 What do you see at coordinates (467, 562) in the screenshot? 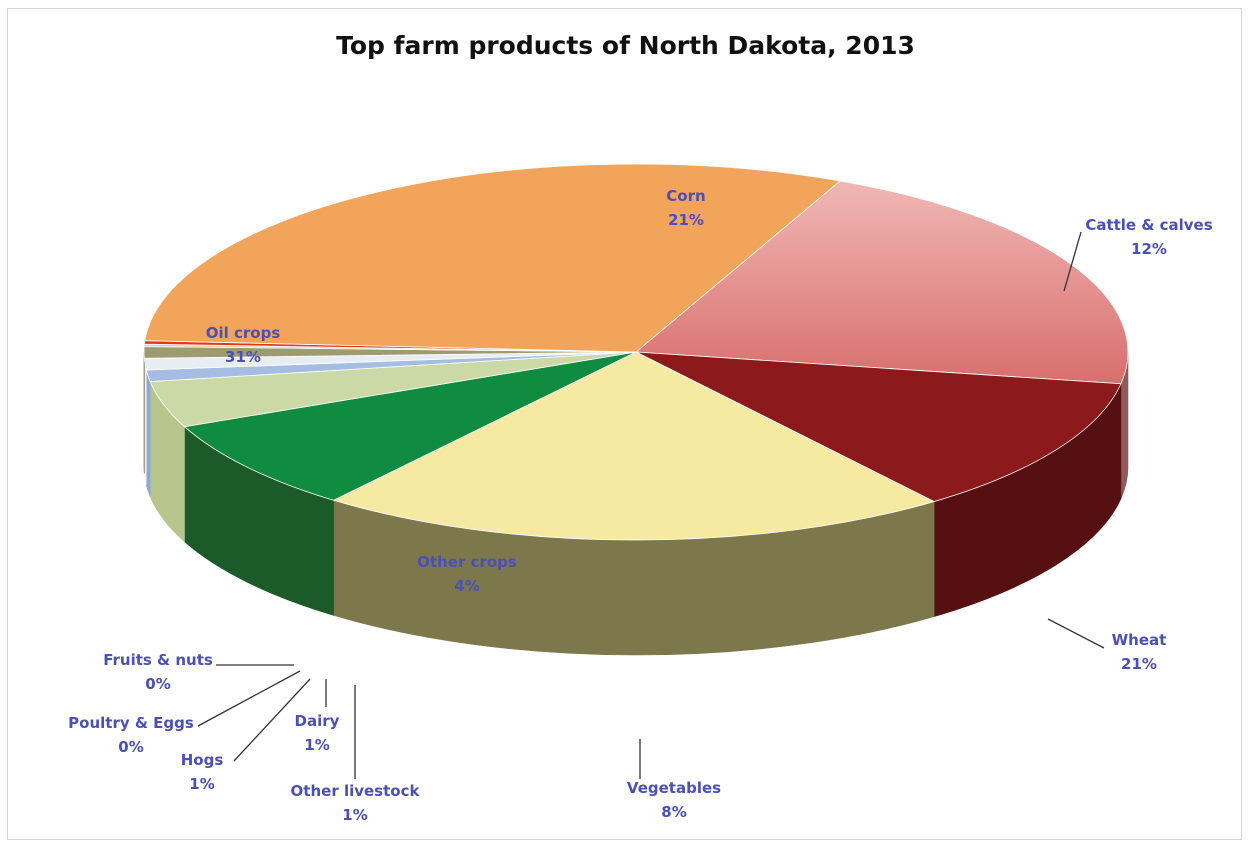
I see `label-name-other-crops: Other crops` at bounding box center [467, 562].